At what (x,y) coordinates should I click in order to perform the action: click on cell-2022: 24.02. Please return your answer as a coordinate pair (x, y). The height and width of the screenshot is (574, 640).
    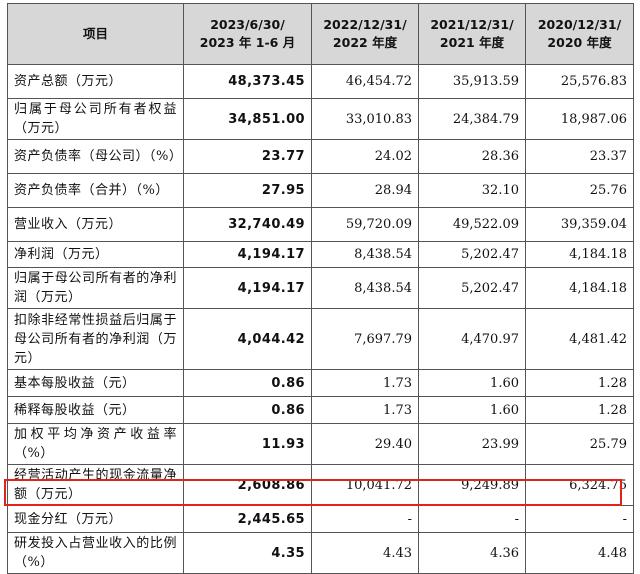
    Looking at the image, I should click on (365, 156).